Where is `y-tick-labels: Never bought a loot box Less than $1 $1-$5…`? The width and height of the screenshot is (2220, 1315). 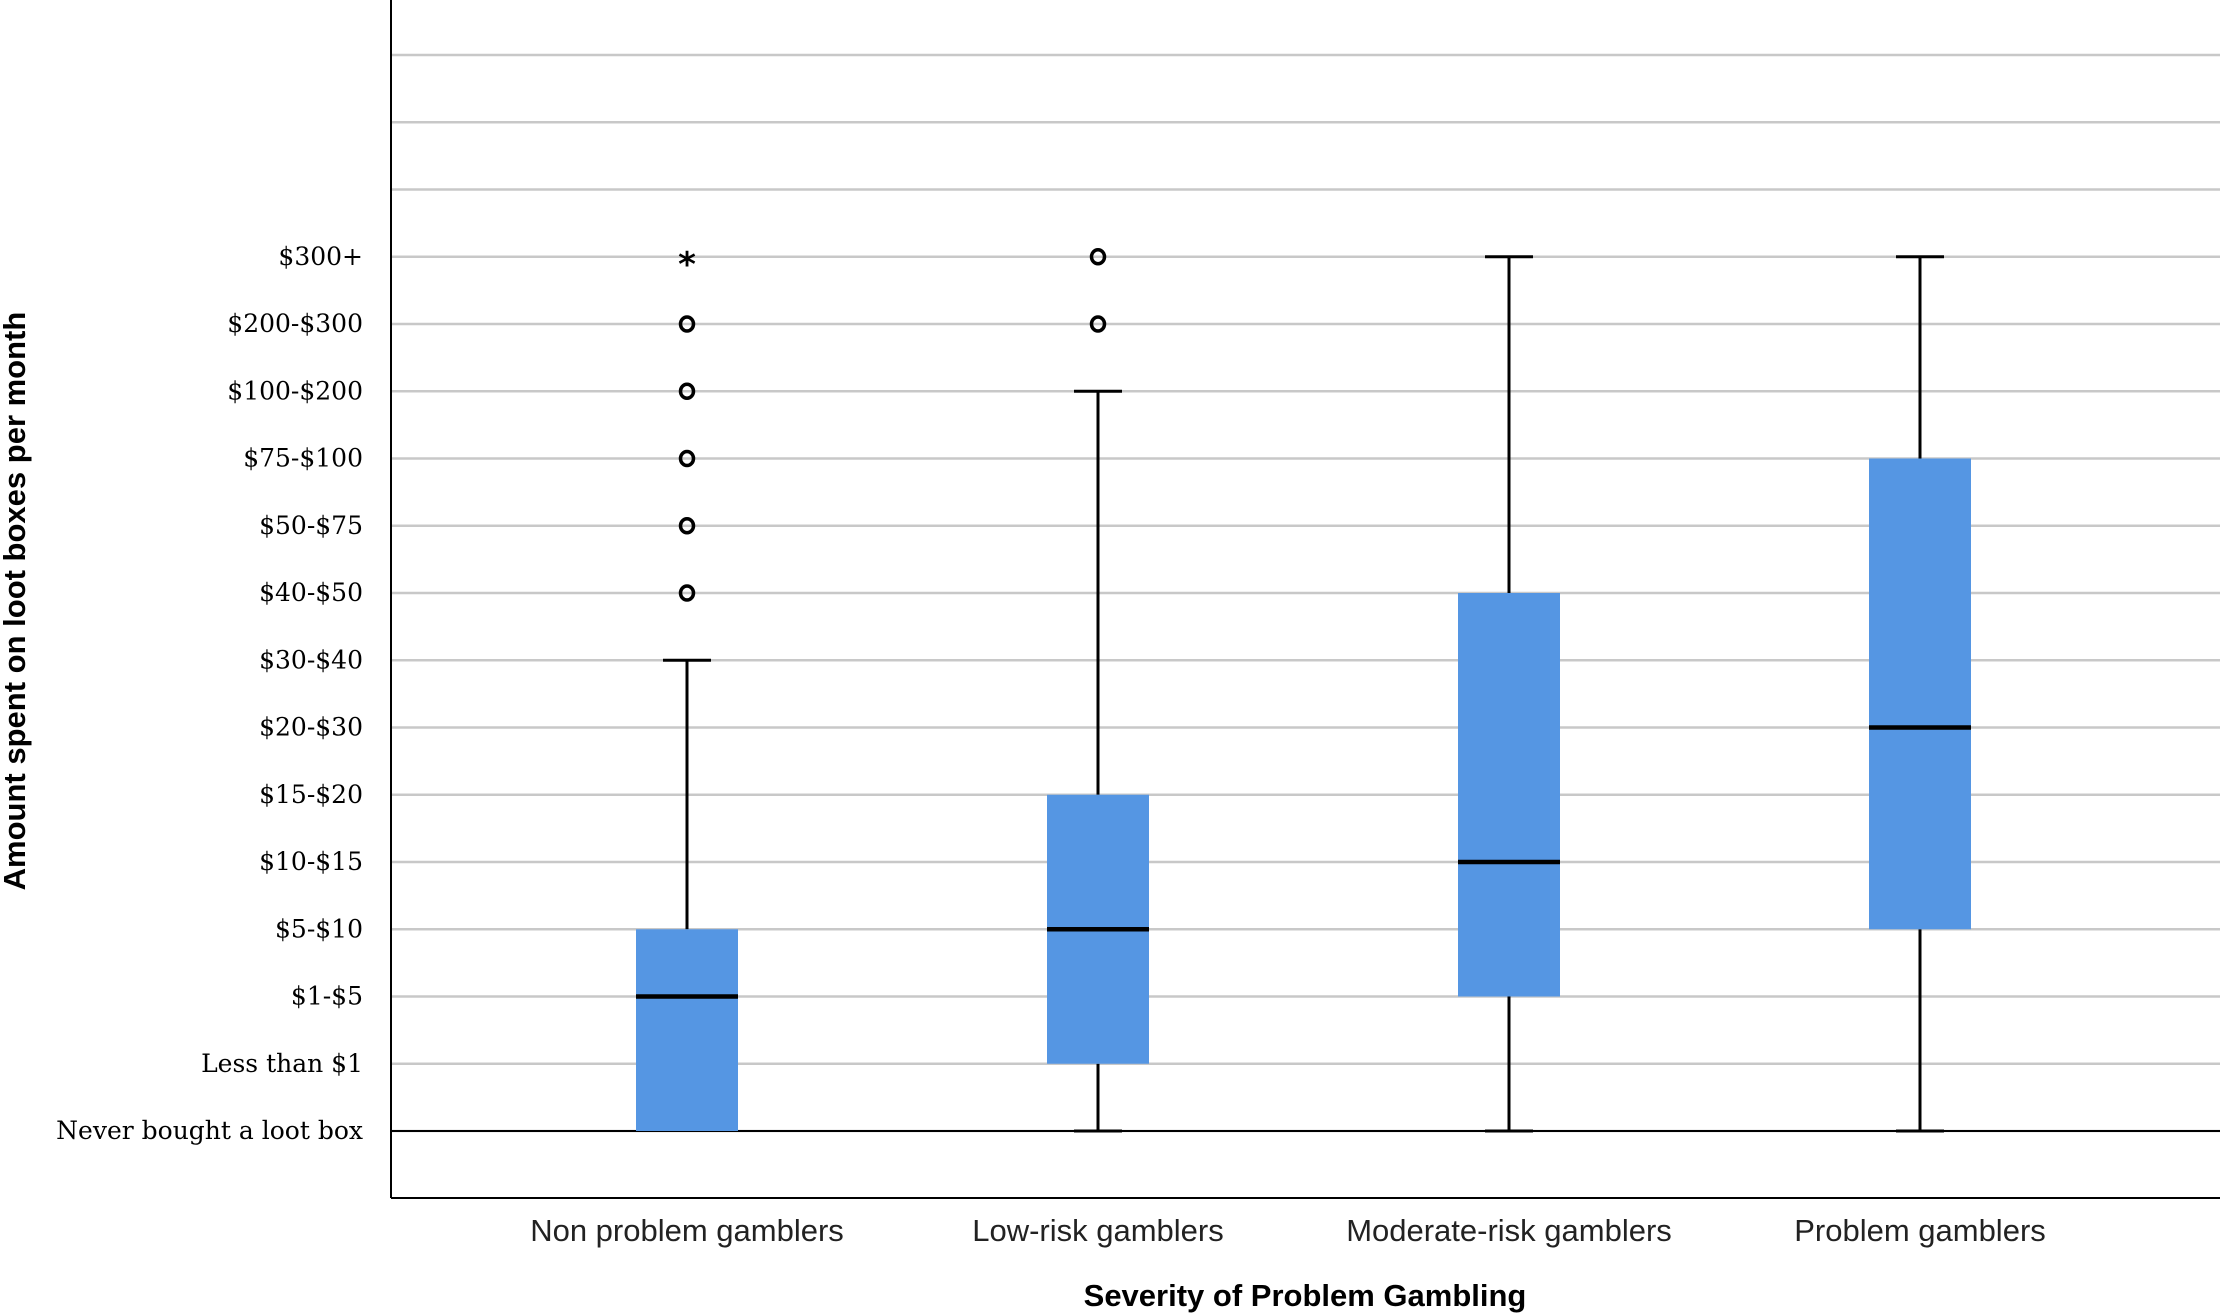
y-tick-labels: Never bought a loot box Less than $1 $1-$5… is located at coordinates (209, 693).